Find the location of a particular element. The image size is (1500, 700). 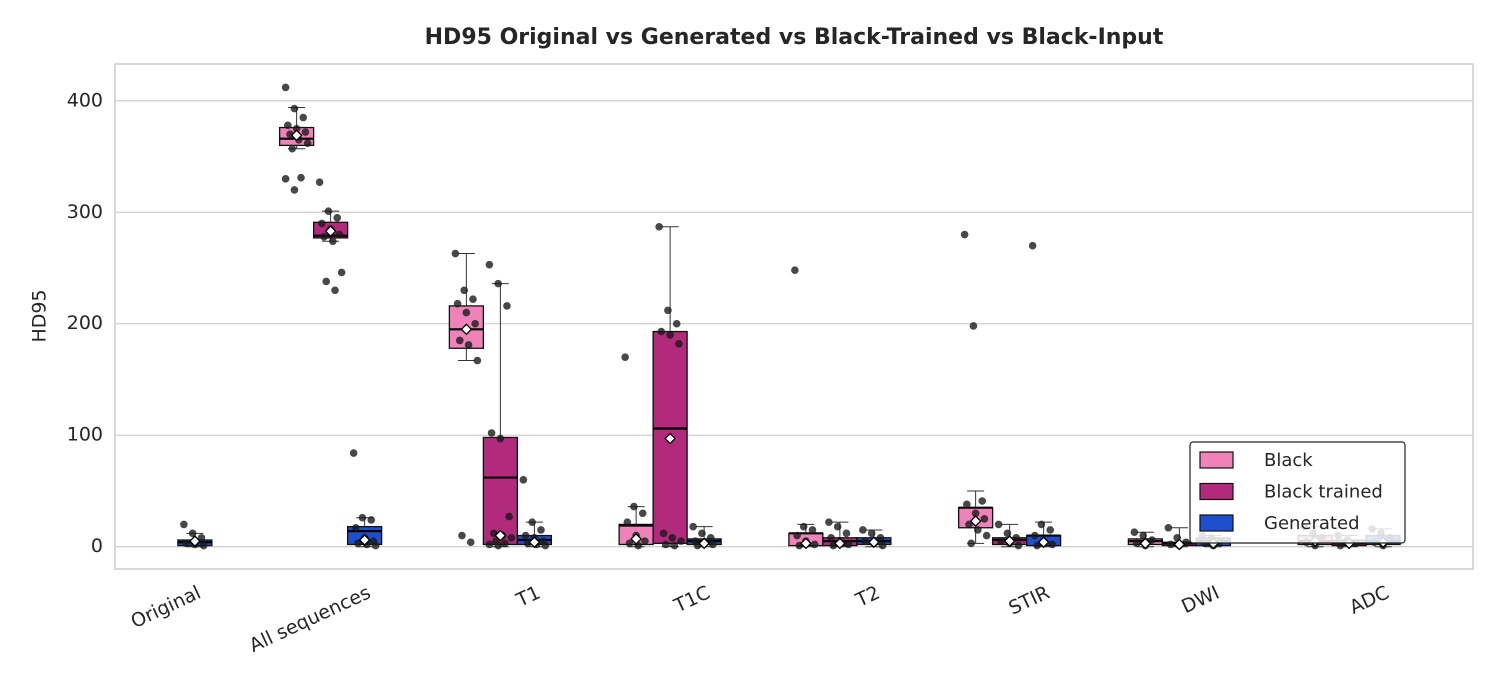

x-tick-label: T2 is located at coordinates (868, 597).